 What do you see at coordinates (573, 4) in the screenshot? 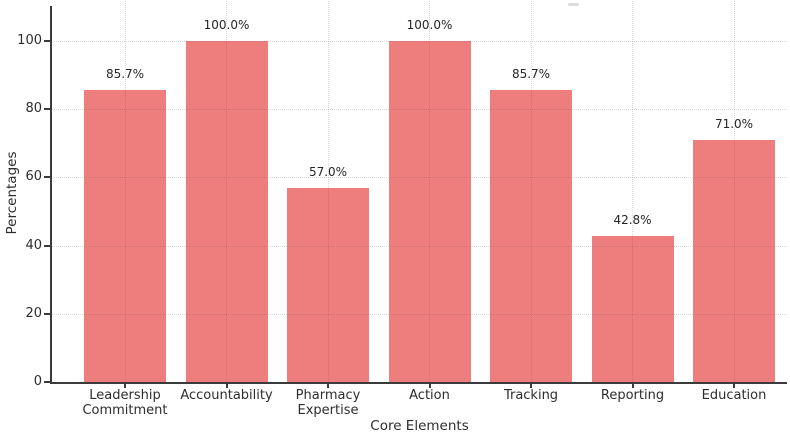
I see `stray-mark` at bounding box center [573, 4].